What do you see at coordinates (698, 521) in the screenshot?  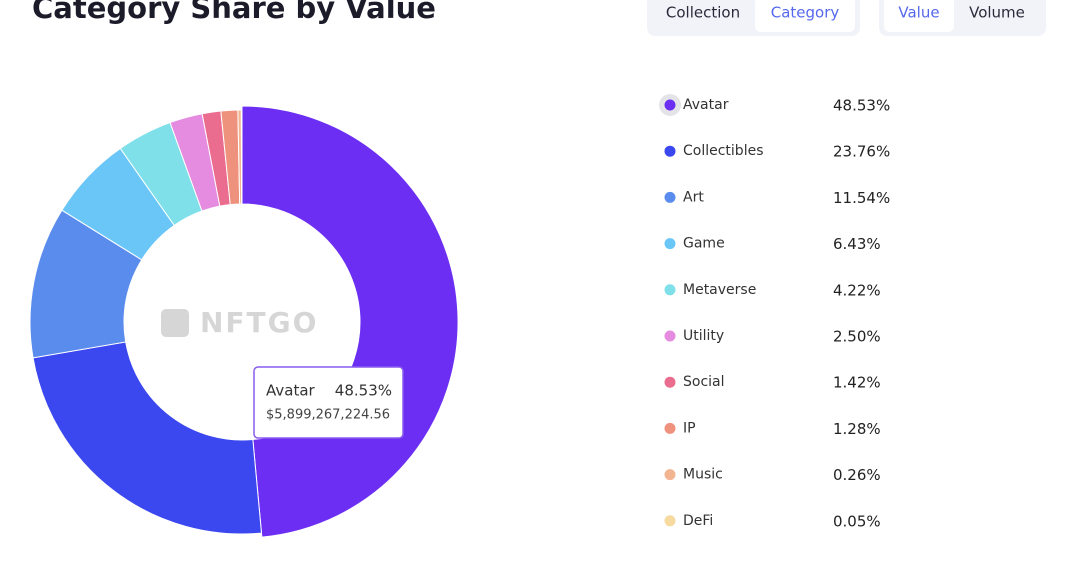 I see `legend-label: DeFi` at bounding box center [698, 521].